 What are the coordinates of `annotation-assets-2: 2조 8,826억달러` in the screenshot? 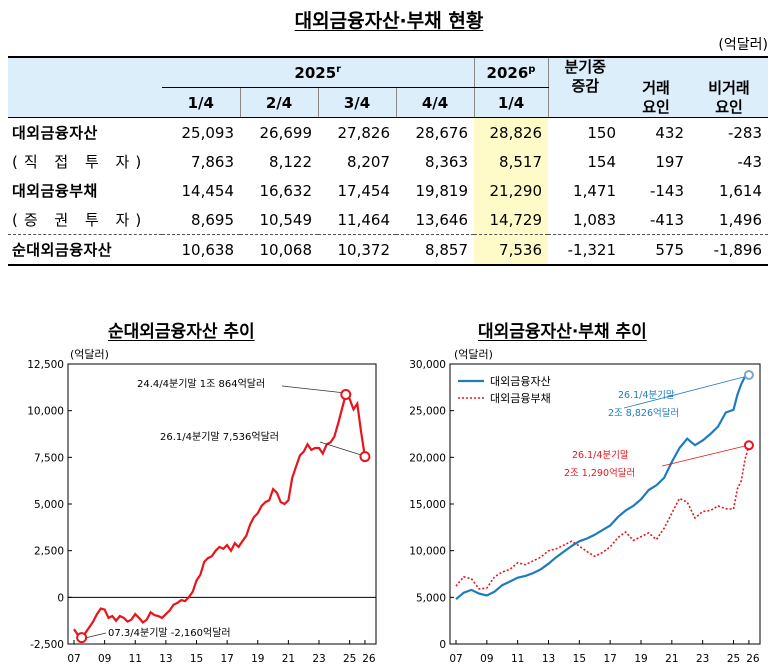 It's located at (643, 413).